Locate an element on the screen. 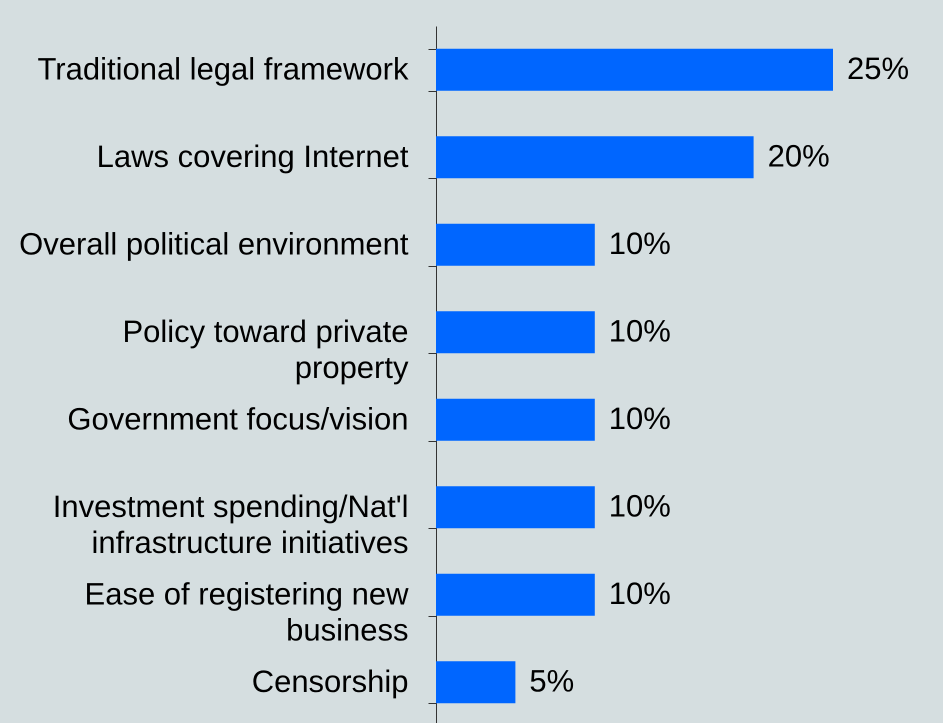 The image size is (943, 723). y-tick-label: Traditional legal framework is located at coordinates (223, 68).